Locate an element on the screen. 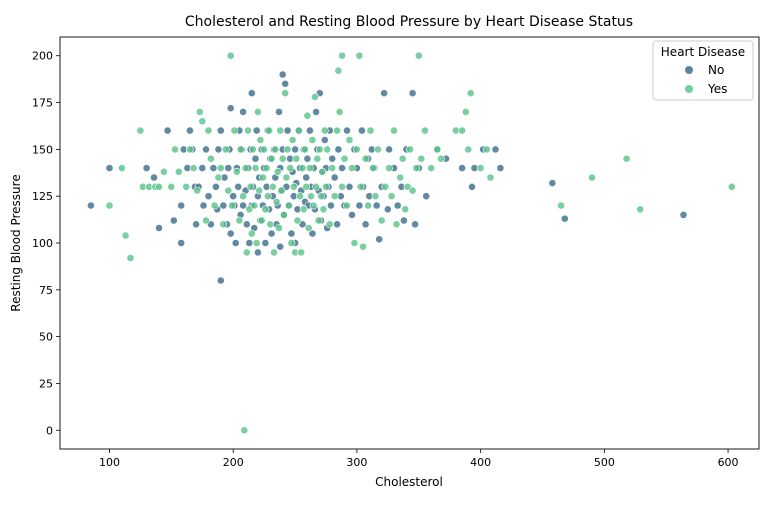 The image size is (781, 506). legend-box is located at coordinates (703, 70).